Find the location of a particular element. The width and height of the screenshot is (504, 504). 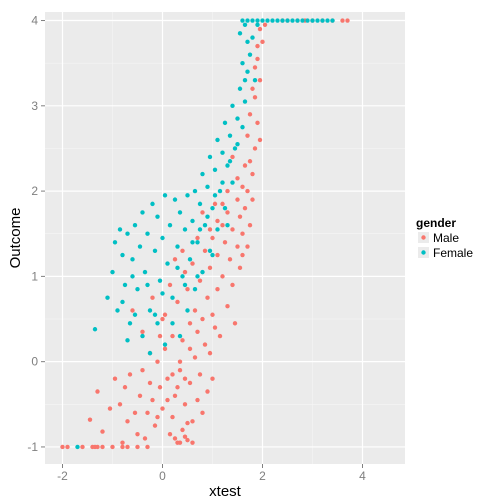

y-tick-label: 1 is located at coordinates (34, 276).